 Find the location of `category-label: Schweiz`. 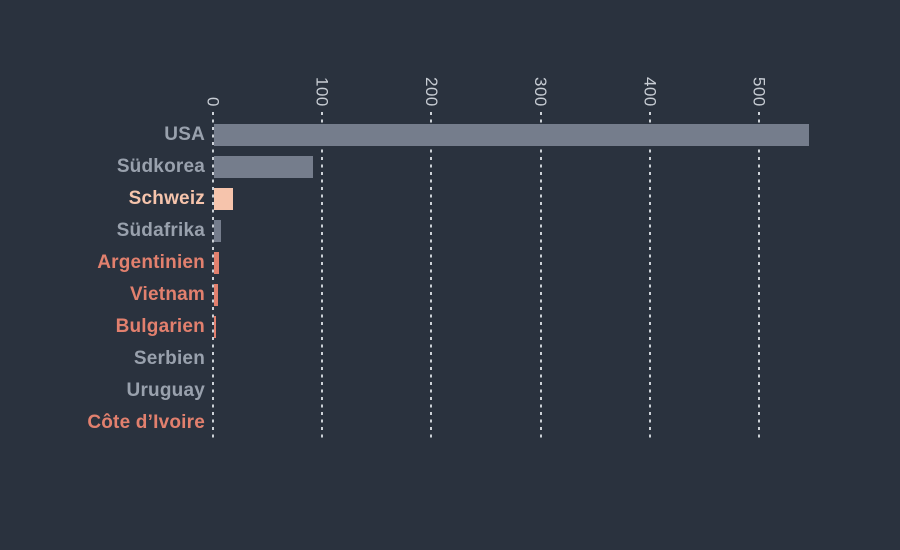

category-label: Schweiz is located at coordinates (166, 198).